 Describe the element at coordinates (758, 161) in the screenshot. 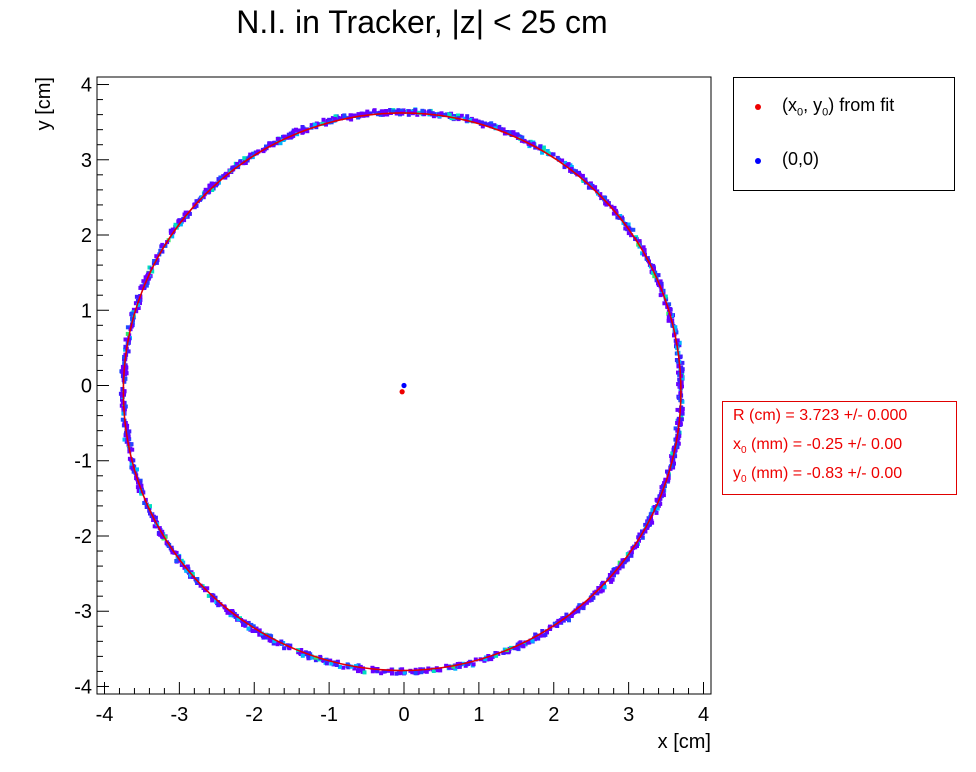

I see `blue-marker-icon` at that location.